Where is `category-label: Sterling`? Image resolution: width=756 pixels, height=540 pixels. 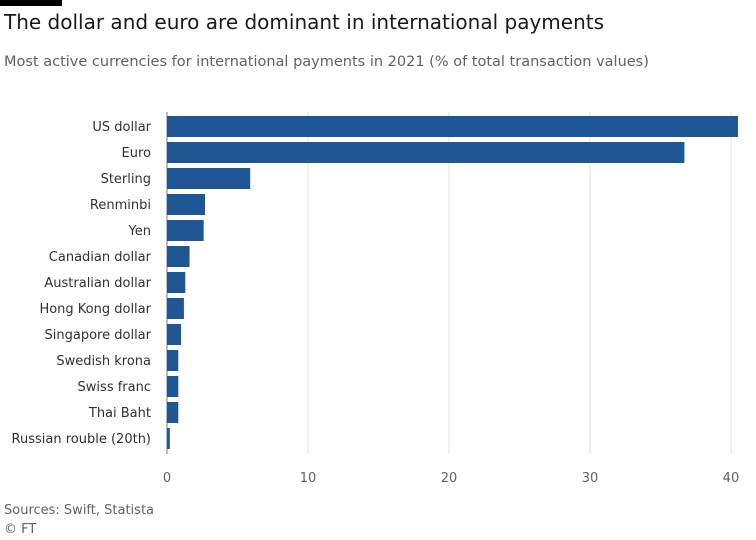 category-label: Sterling is located at coordinates (126, 179).